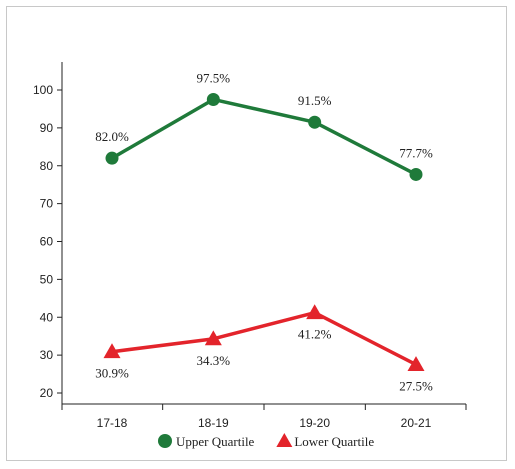  I want to click on legend-item: Lower Quartile, so click(325, 441).